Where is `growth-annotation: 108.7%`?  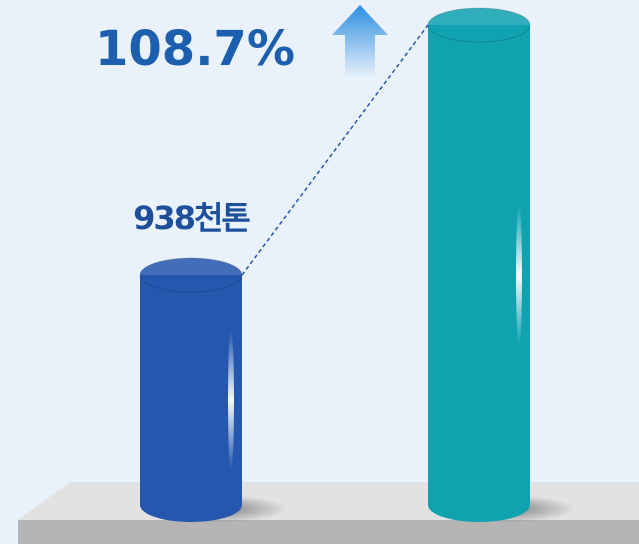
growth-annotation: 108.7% is located at coordinates (195, 49).